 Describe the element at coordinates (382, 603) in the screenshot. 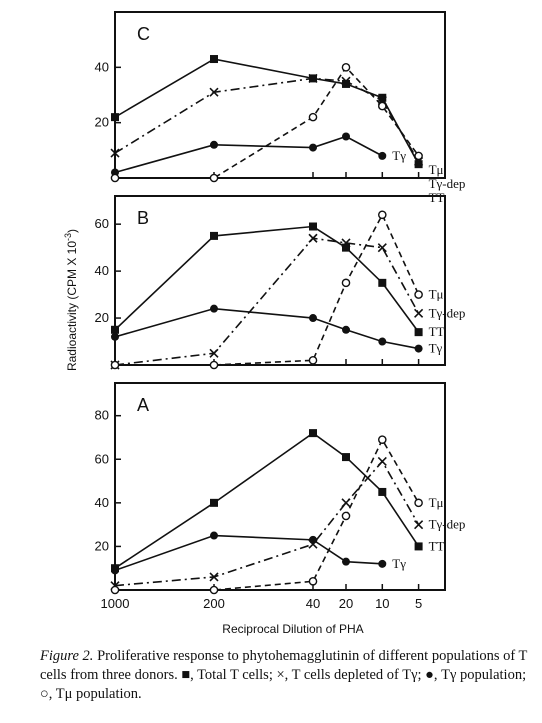

I see `x-tick-label: 10` at that location.